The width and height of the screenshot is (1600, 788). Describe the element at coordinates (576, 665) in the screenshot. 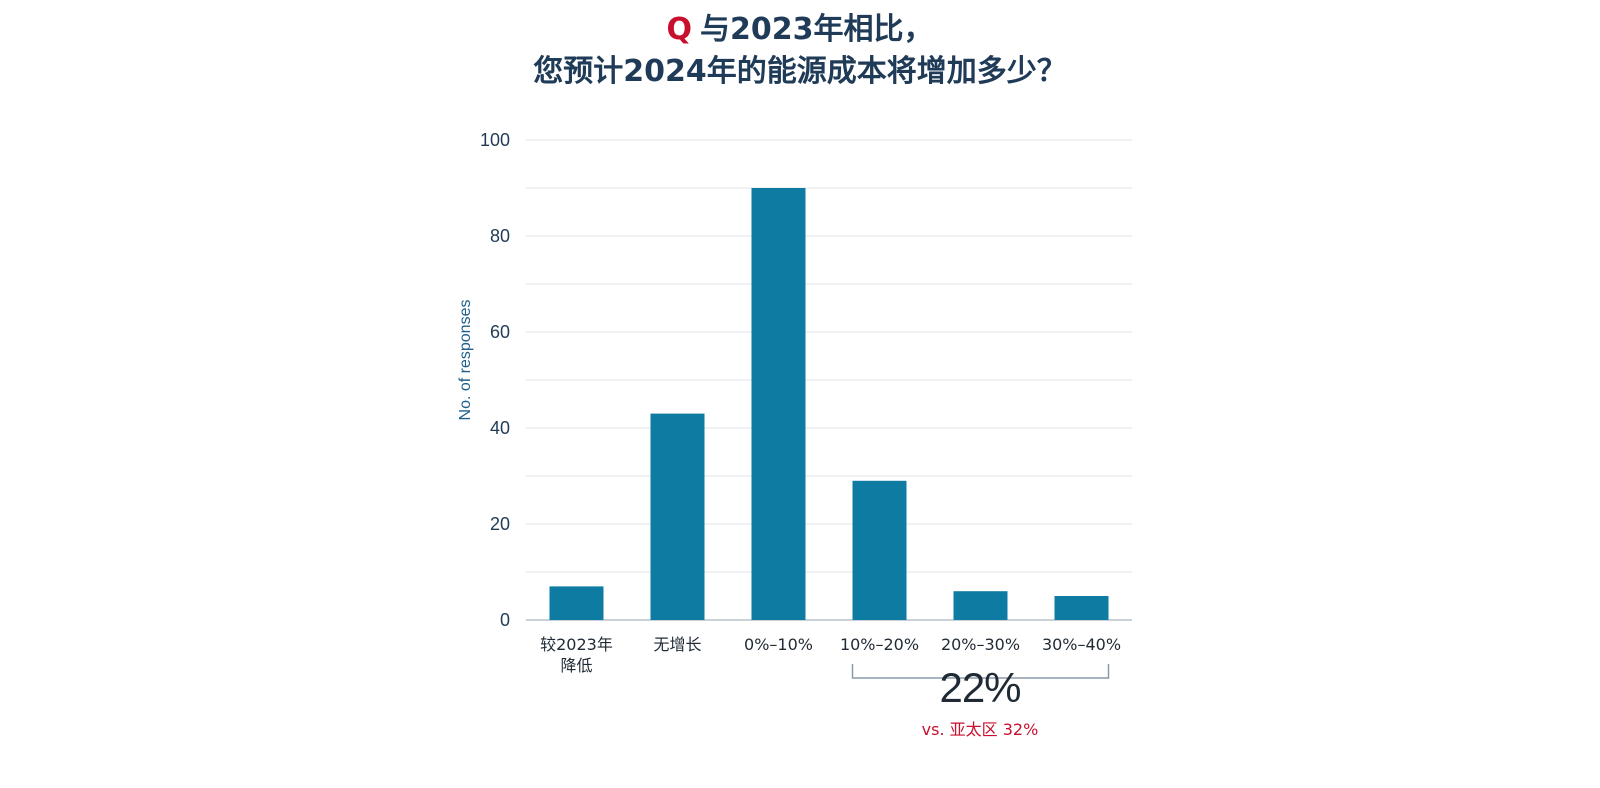

I see `x-category-label: 降低` at that location.